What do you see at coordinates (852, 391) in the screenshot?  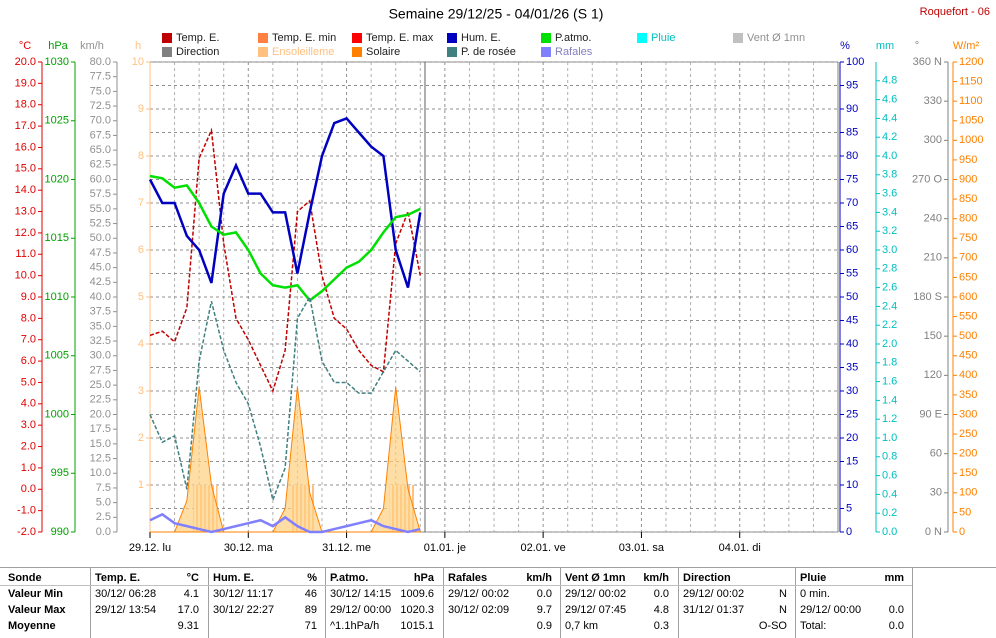 I see `y-tick-label: 30` at bounding box center [852, 391].